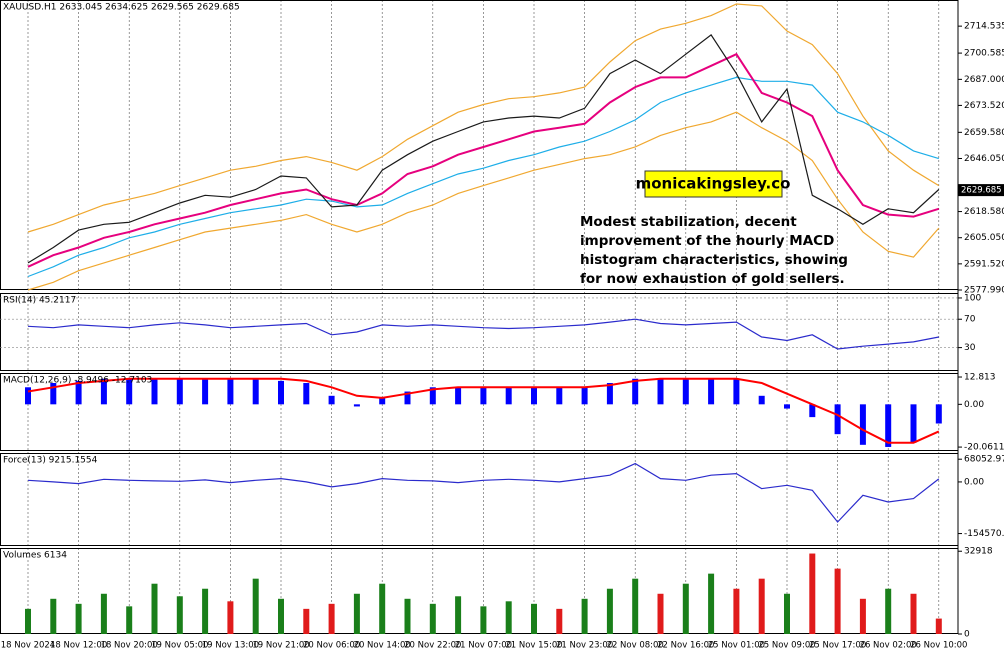  What do you see at coordinates (584, 646) in the screenshot?
I see `x-tick-label: 21 Nov 23:00` at bounding box center [584, 646].